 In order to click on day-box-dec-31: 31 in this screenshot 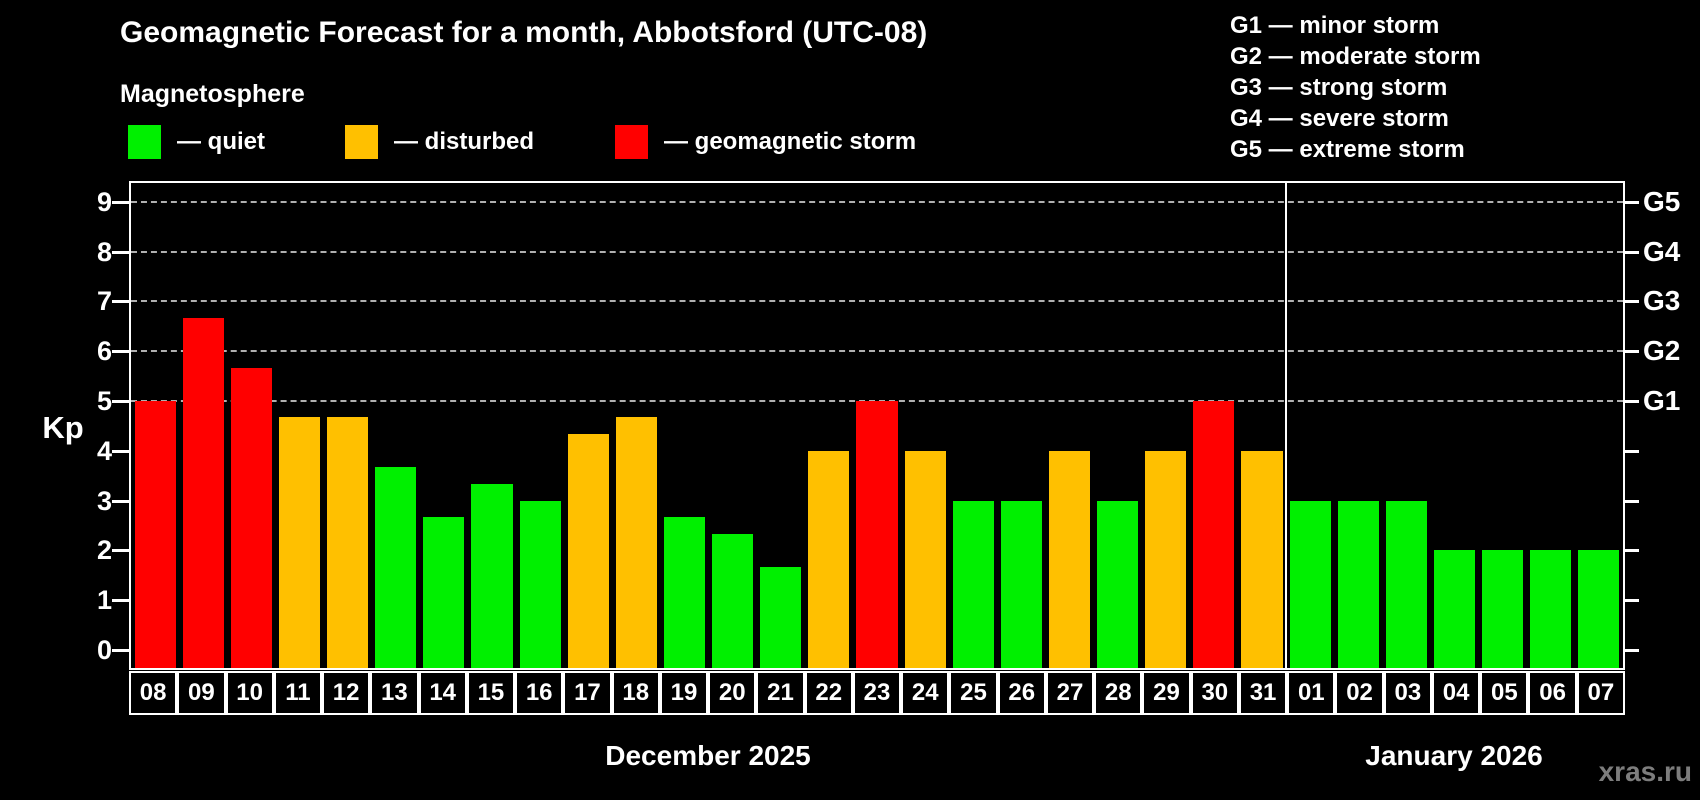, I will do `click(1263, 693)`.